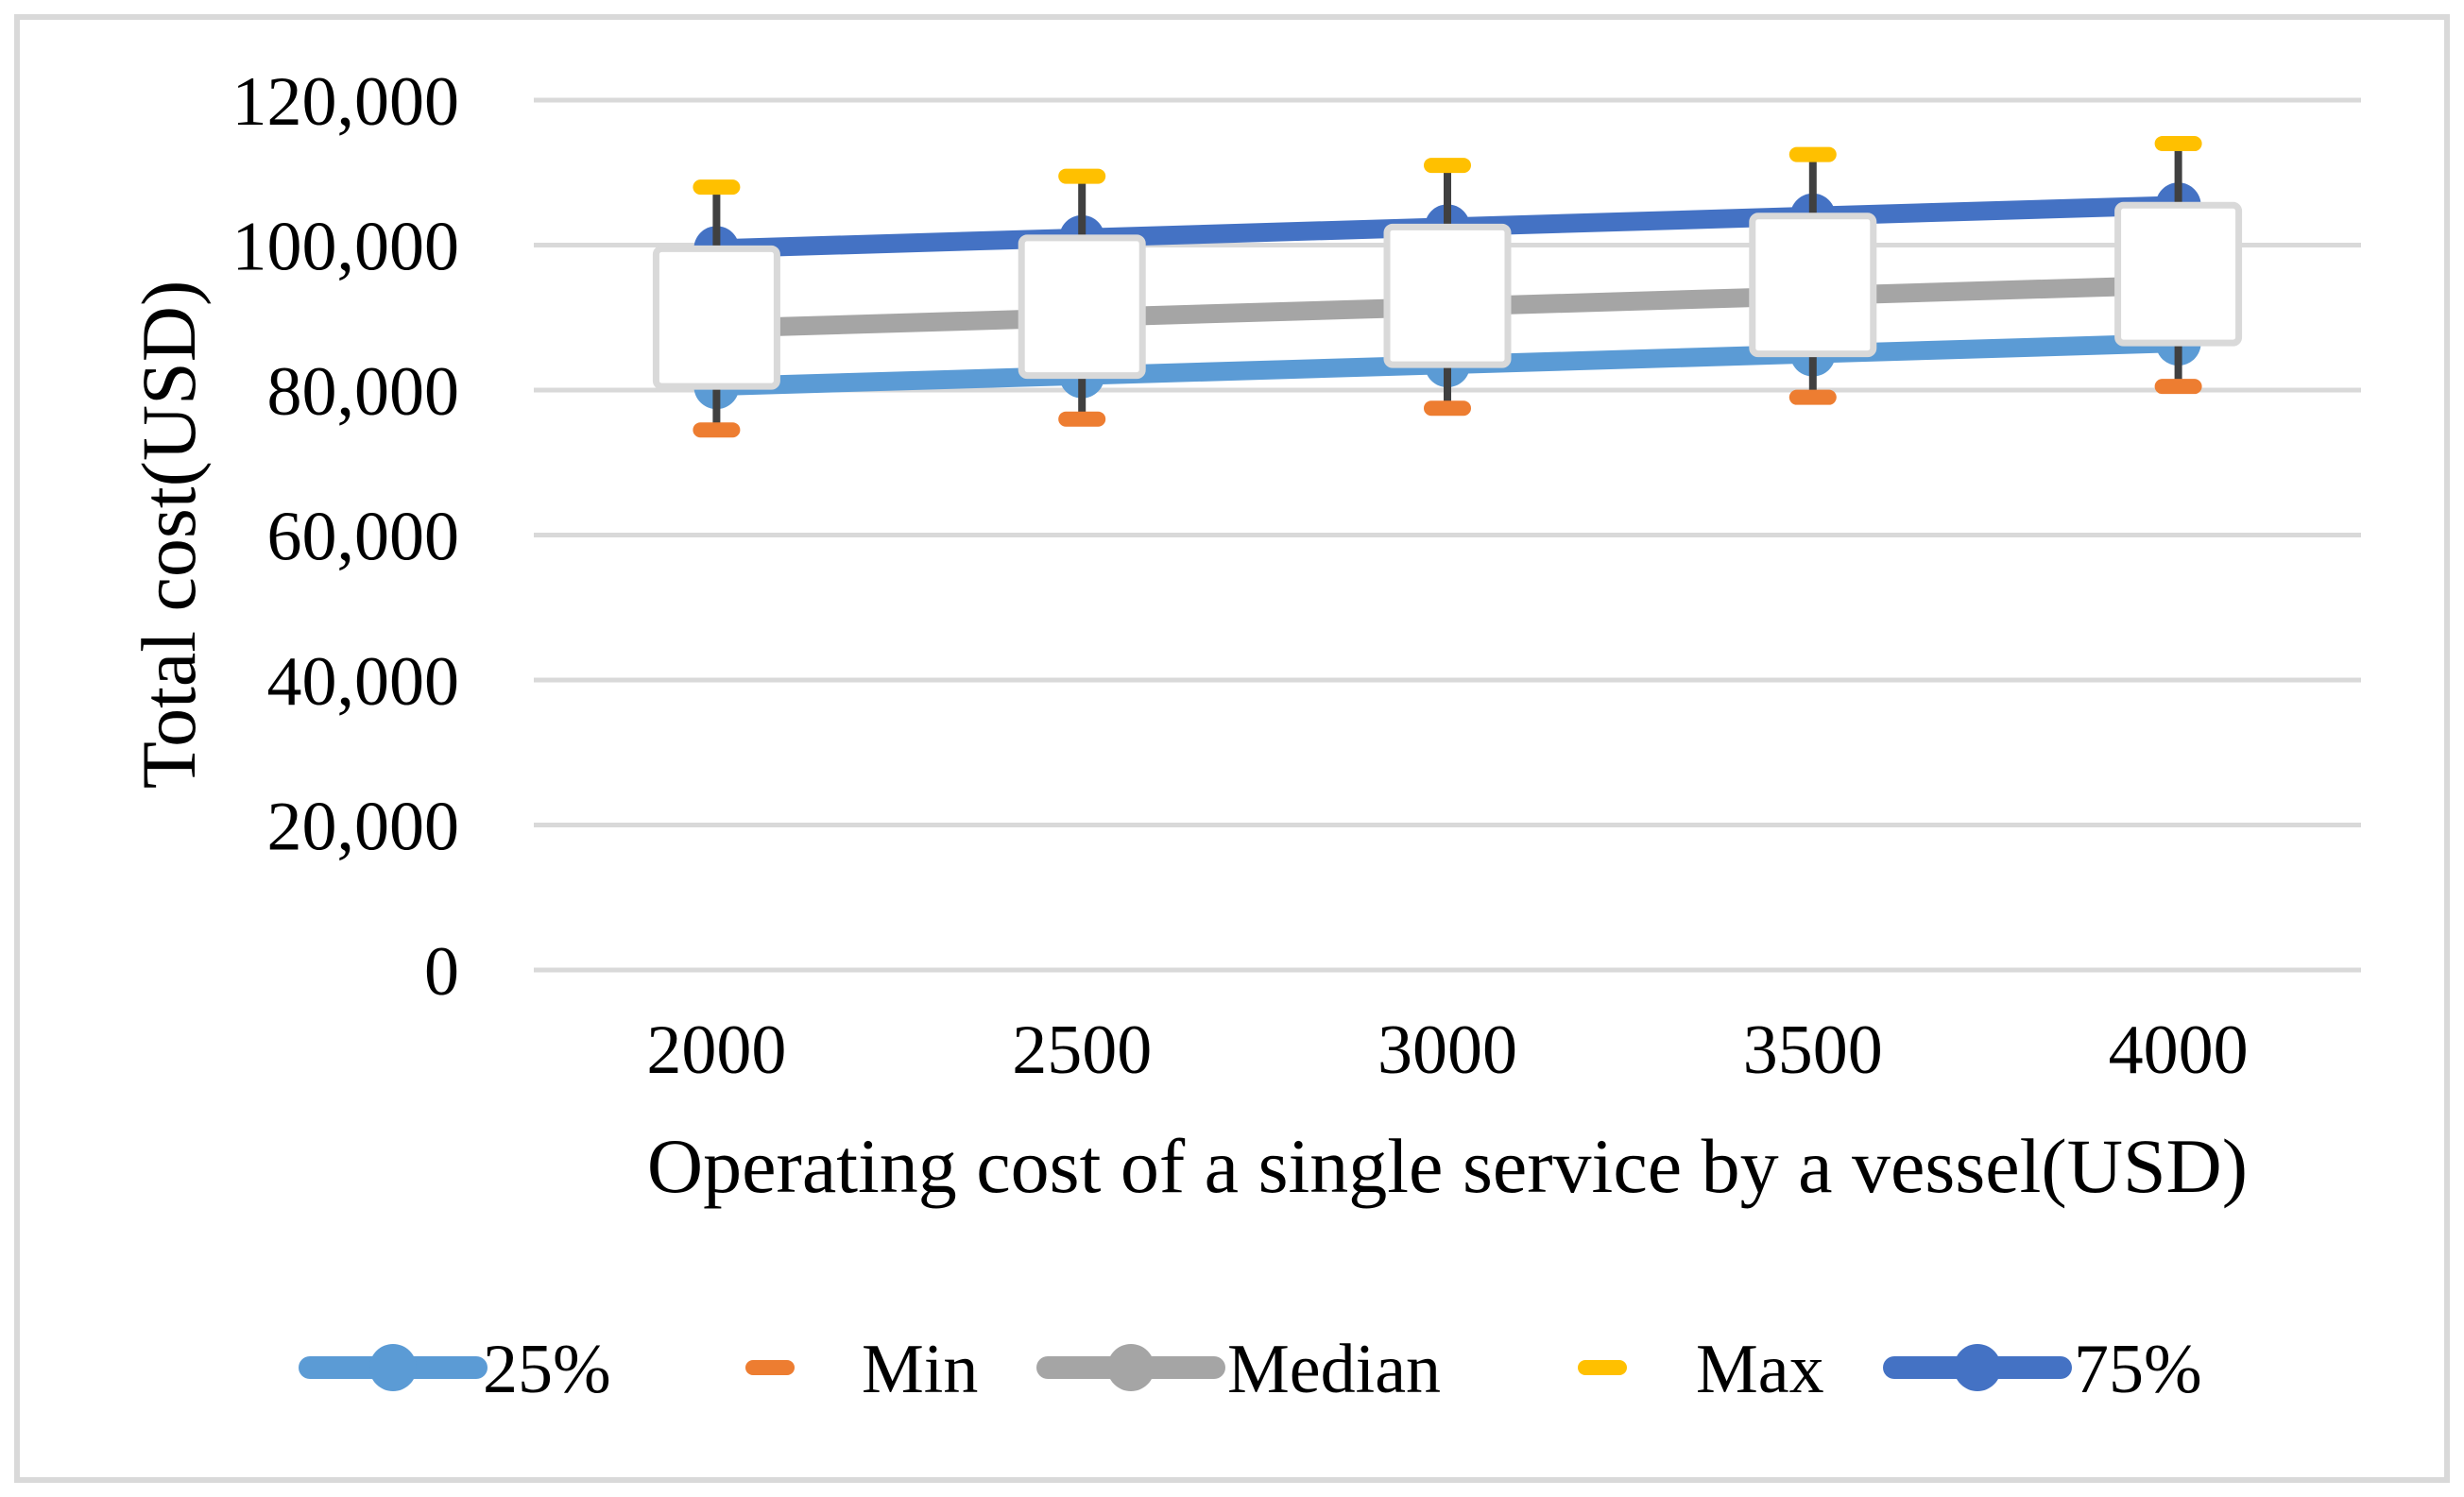  What do you see at coordinates (346, 247) in the screenshot?
I see `y-tick-label: 100,000` at bounding box center [346, 247].